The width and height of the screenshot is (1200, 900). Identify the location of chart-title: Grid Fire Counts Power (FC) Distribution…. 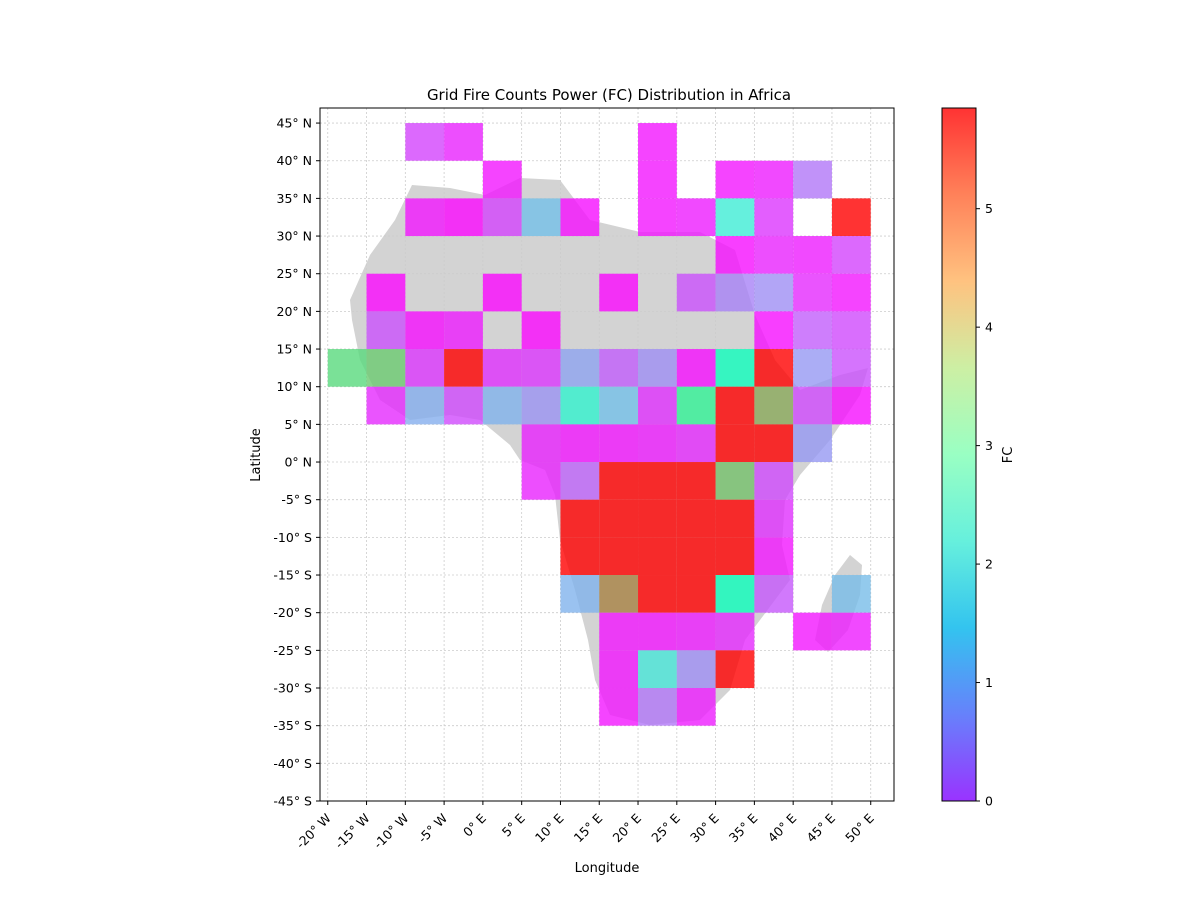
(609, 95).